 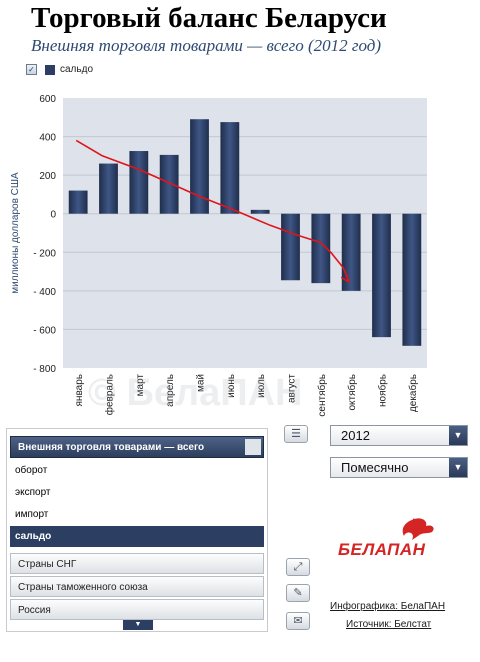 I want to click on dropdown-toggle-icon, so click(x=253, y=447).